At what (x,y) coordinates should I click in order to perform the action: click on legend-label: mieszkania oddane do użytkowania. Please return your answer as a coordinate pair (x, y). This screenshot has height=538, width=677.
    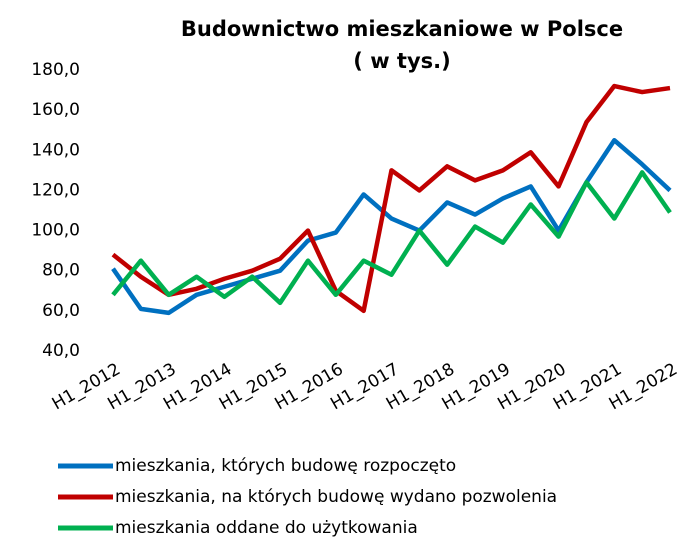
    Looking at the image, I should click on (266, 528).